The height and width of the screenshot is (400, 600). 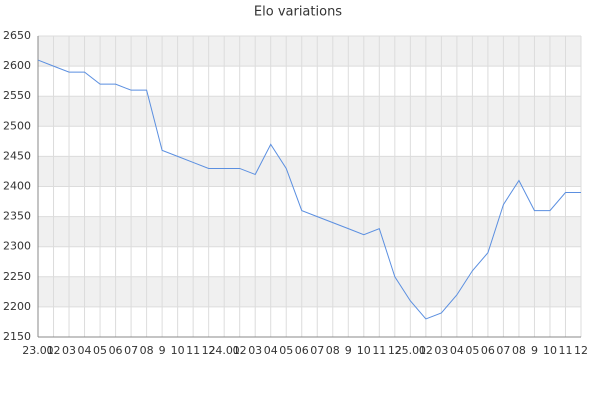 I want to click on y-tick-label: 2350, so click(x=17, y=216).